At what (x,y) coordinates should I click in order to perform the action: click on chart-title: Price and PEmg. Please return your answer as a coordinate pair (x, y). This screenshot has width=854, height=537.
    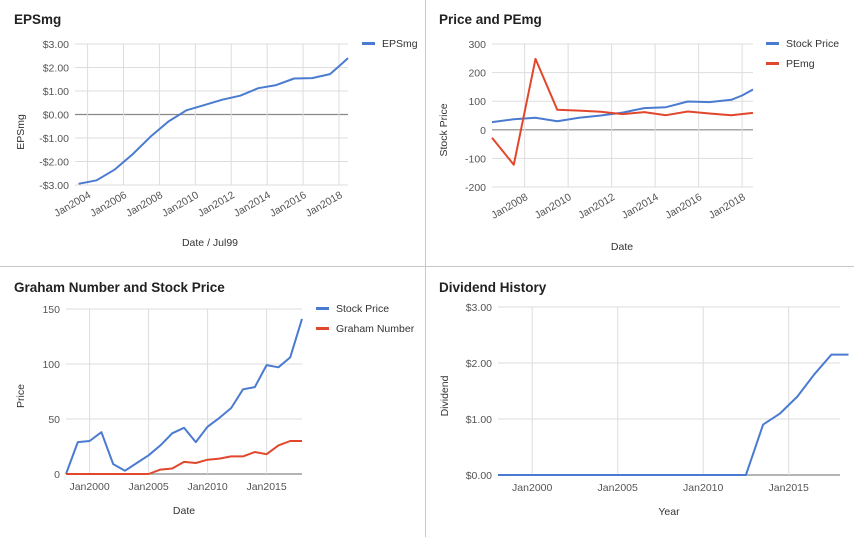
    Looking at the image, I should click on (490, 19).